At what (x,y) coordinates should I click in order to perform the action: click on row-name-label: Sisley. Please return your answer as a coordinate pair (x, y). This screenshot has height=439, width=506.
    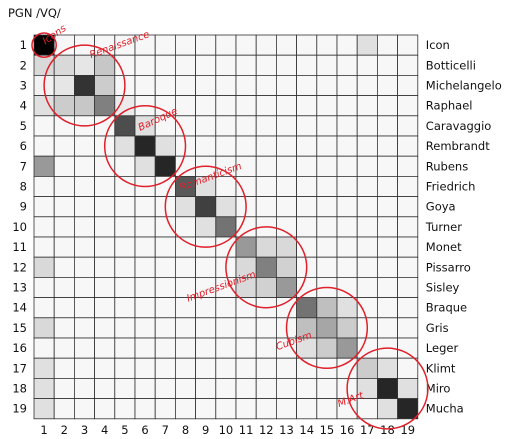
    Looking at the image, I should click on (443, 288).